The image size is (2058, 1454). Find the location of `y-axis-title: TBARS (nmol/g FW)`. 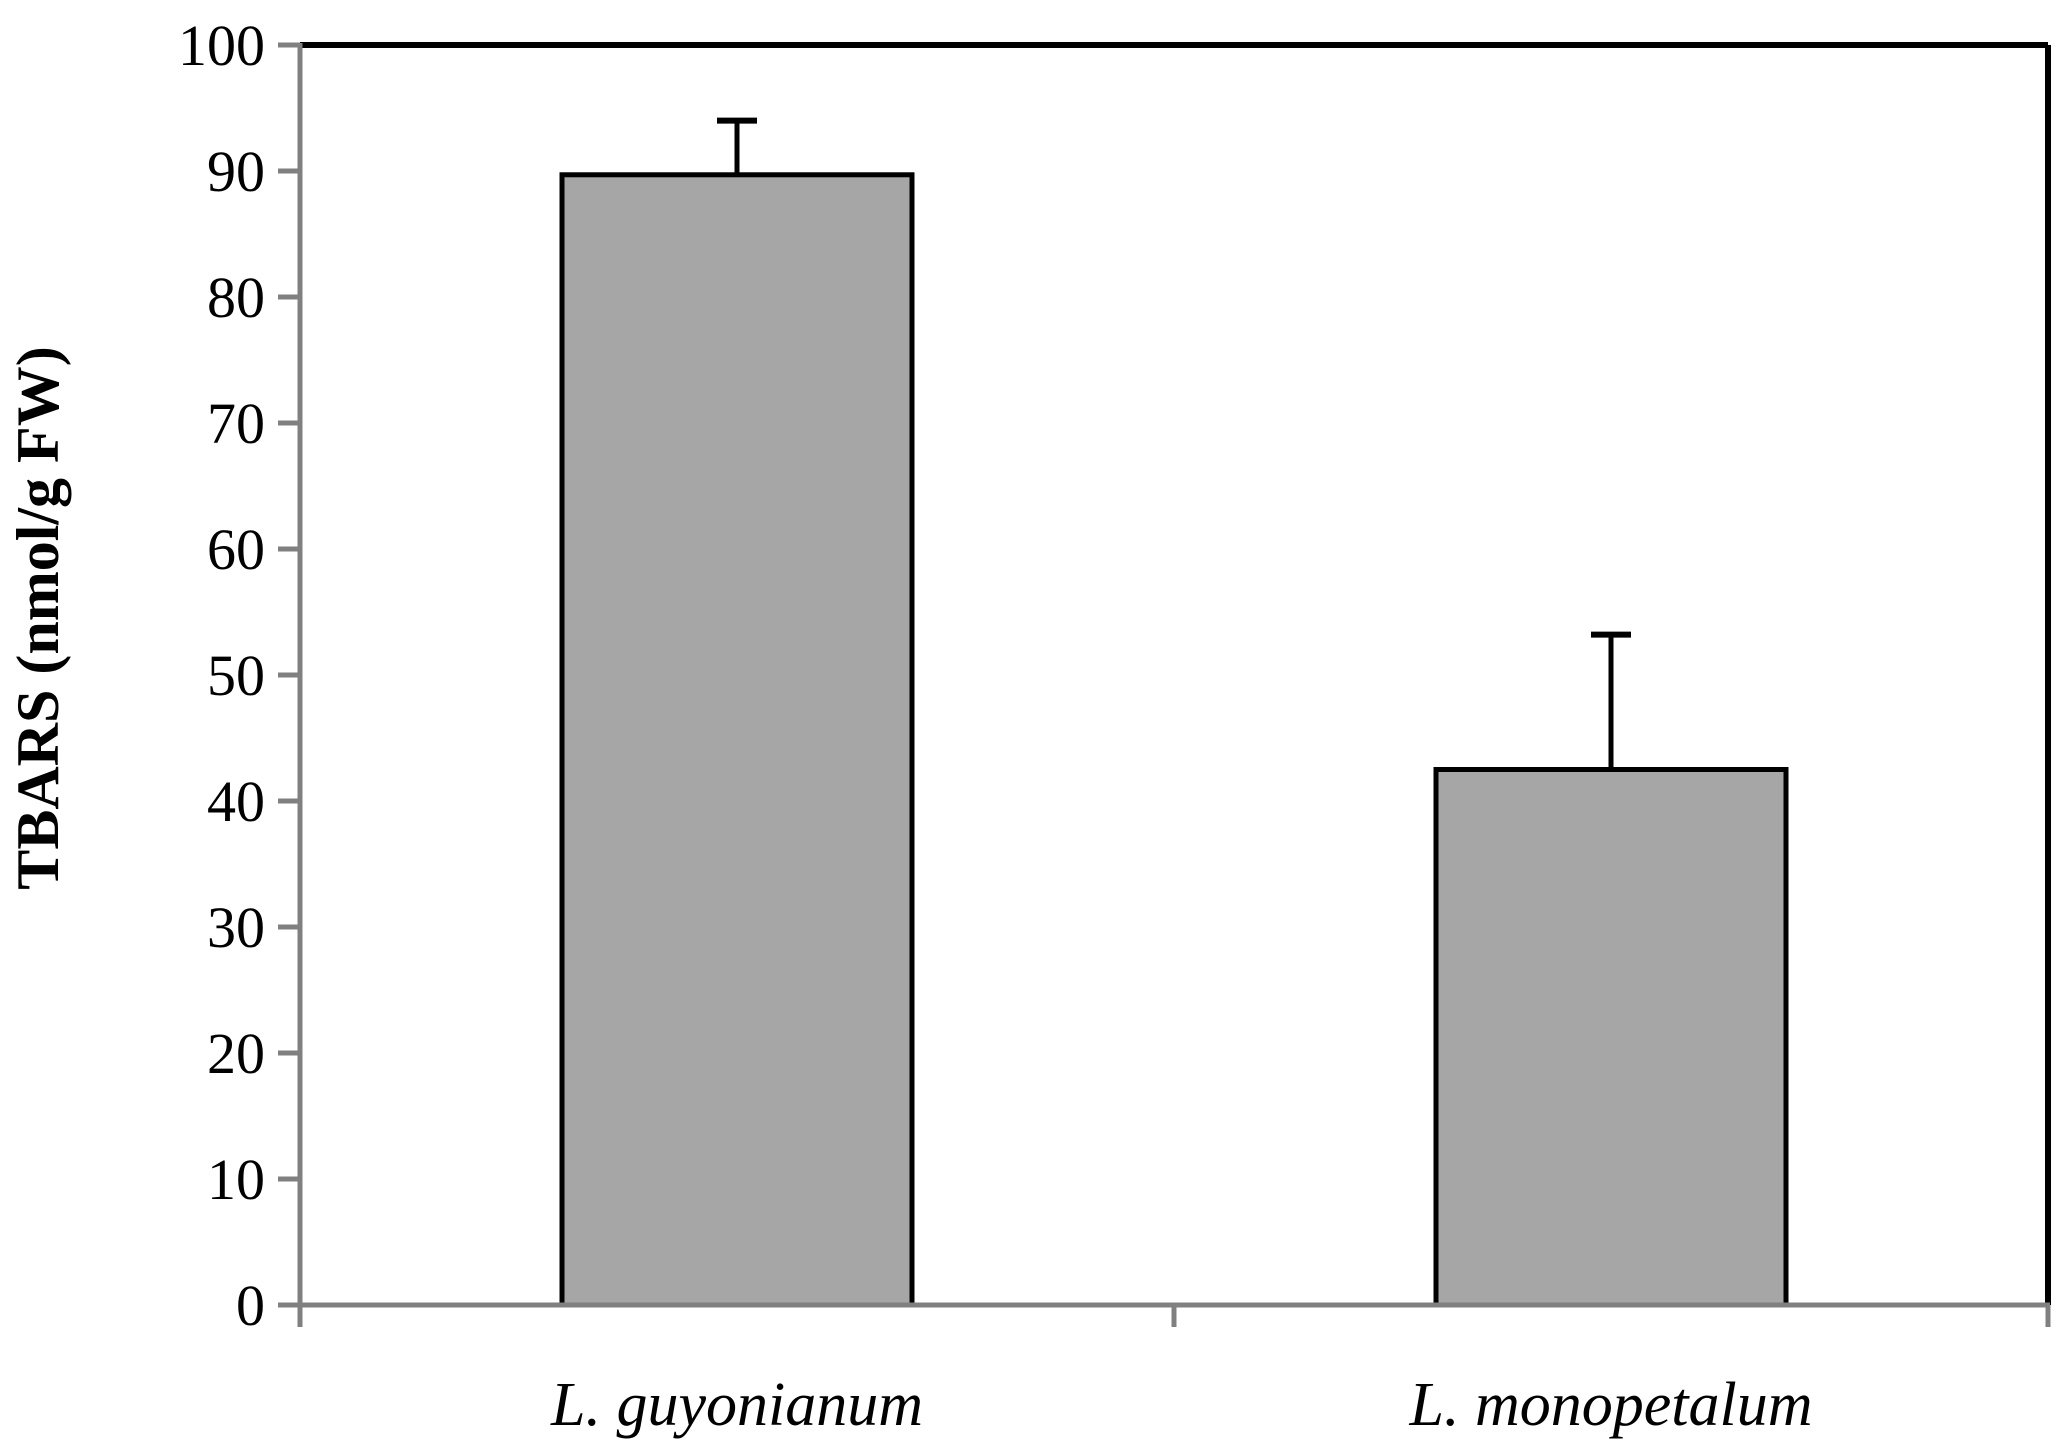

y-axis-title: TBARS (nmol/g FW) is located at coordinates (38, 617).